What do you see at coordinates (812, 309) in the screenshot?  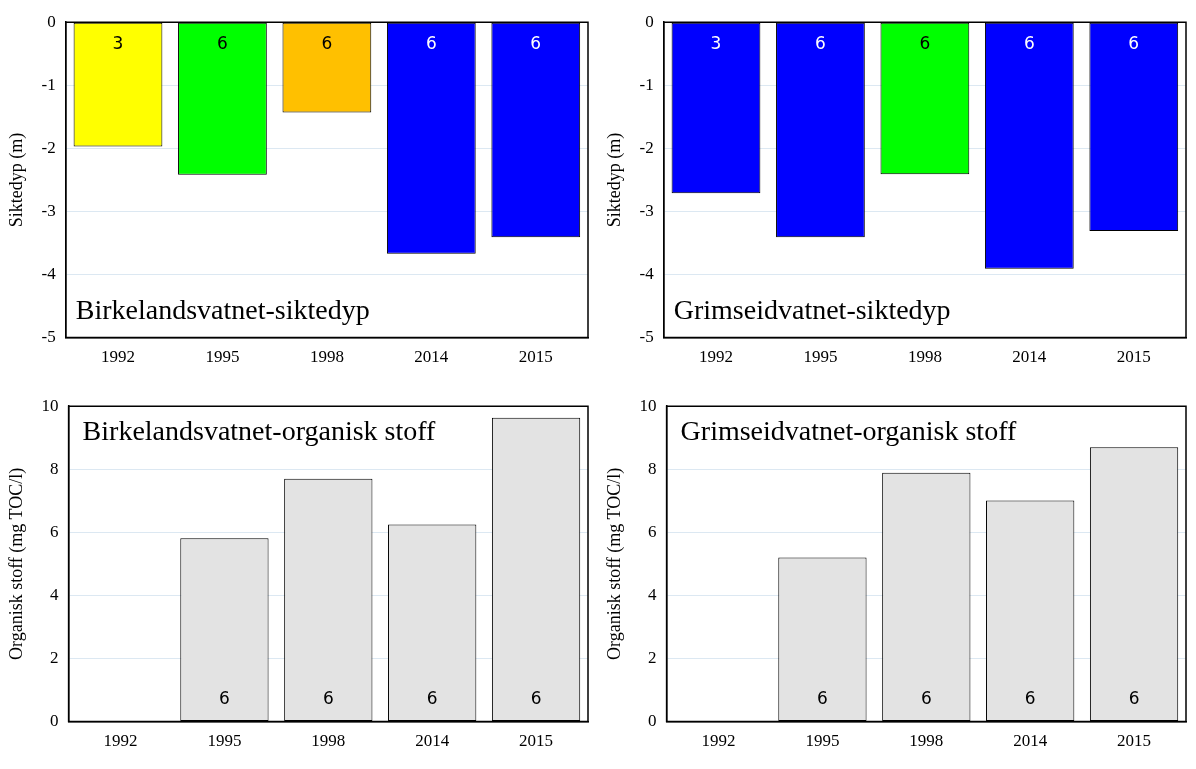 I see `text: Grimseidvatnet-siktedyp` at bounding box center [812, 309].